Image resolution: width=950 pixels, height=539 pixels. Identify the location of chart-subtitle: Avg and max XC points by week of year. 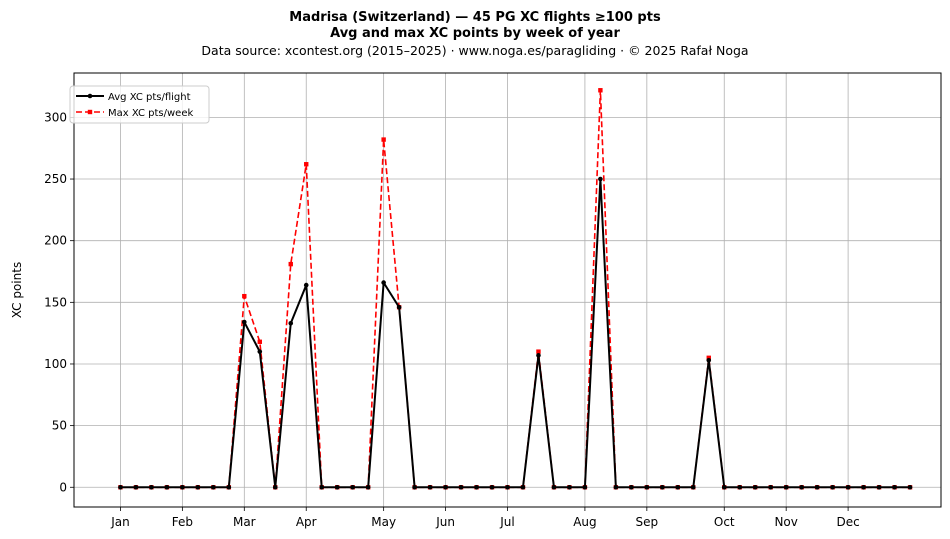
(475, 33).